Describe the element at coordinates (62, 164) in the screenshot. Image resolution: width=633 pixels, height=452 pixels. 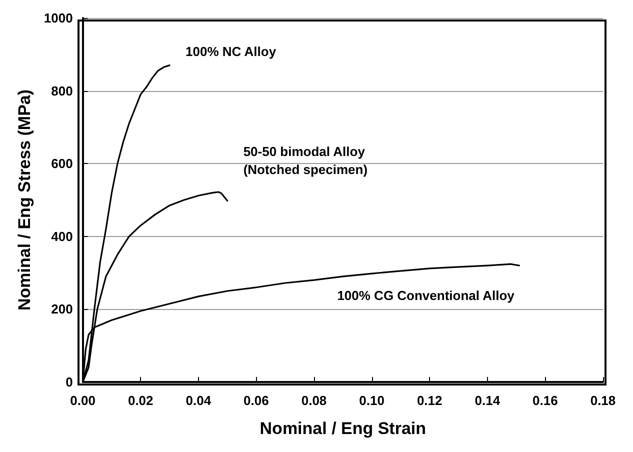
I see `y-tick-label: 600` at that location.